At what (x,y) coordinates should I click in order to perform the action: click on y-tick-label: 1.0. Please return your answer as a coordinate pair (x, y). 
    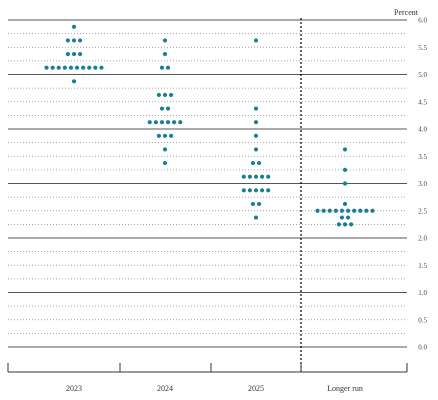
    Looking at the image, I should click on (422, 293).